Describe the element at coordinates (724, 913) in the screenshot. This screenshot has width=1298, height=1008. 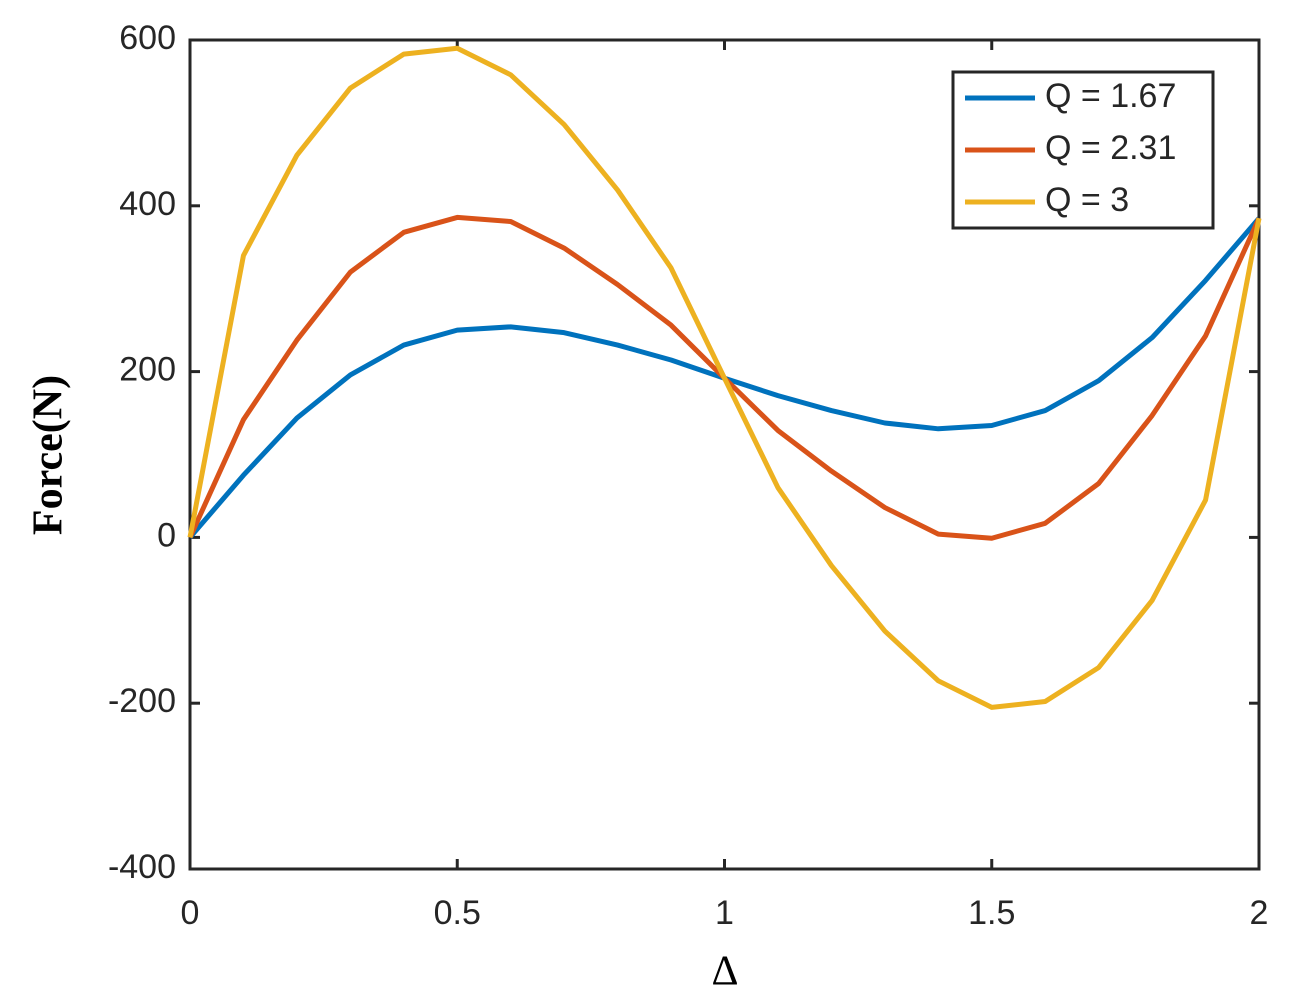
I see `x-tick-label: 1` at that location.